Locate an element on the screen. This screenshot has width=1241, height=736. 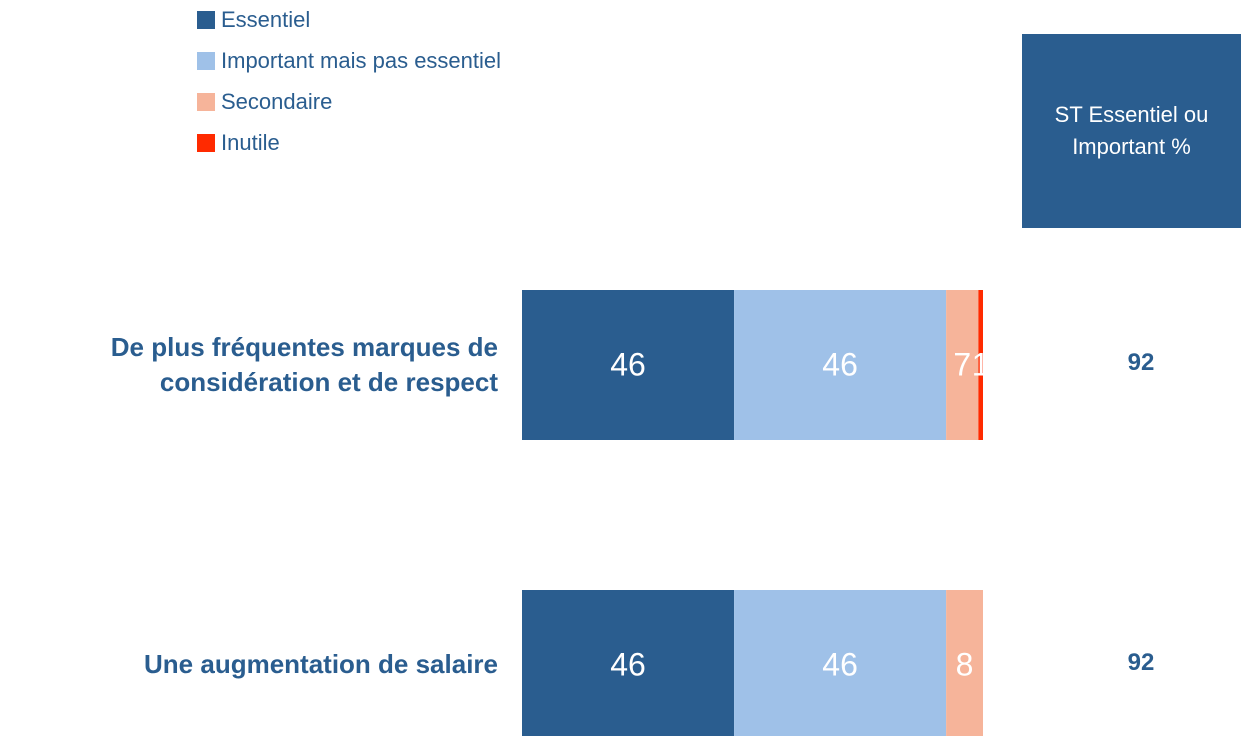
legend-label: Essentiel is located at coordinates (266, 19).